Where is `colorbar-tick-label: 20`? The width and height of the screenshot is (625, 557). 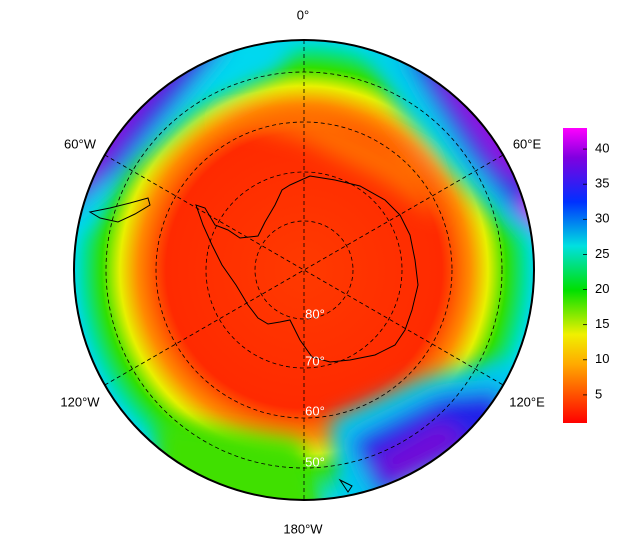 colorbar-tick-label: 20 is located at coordinates (602, 288).